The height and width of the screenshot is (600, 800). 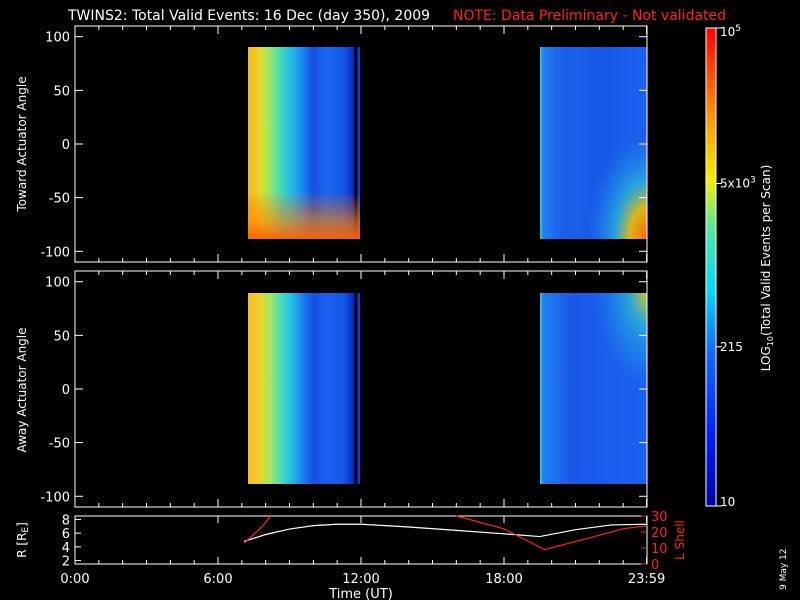 What do you see at coordinates (23, 540) in the screenshot?
I see `radius-ylabel: R [RE]` at bounding box center [23, 540].